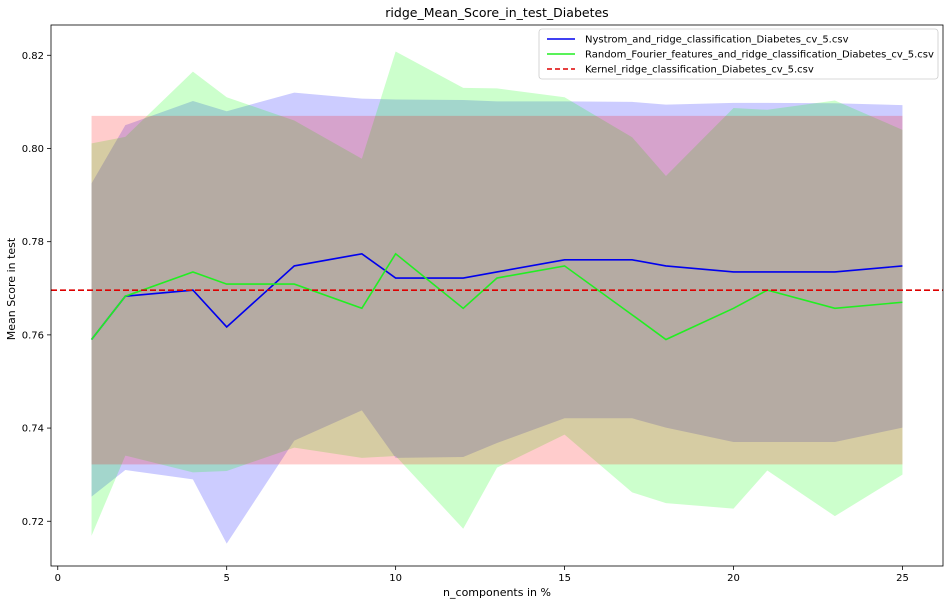 This screenshot has width=950, height=605. I want to click on y-tick-label: 0.74, so click(33, 429).